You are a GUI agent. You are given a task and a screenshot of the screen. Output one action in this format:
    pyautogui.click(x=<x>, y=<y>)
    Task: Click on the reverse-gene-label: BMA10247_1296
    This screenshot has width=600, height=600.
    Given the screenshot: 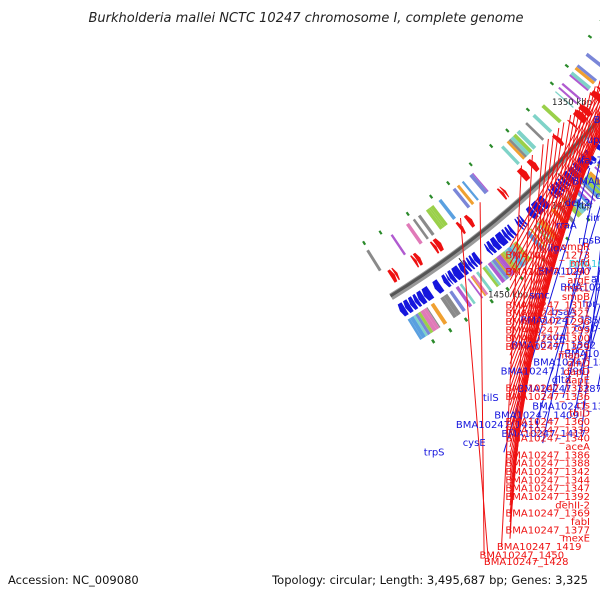 What is the action you would take?
    pyautogui.click(x=547, y=322)
    